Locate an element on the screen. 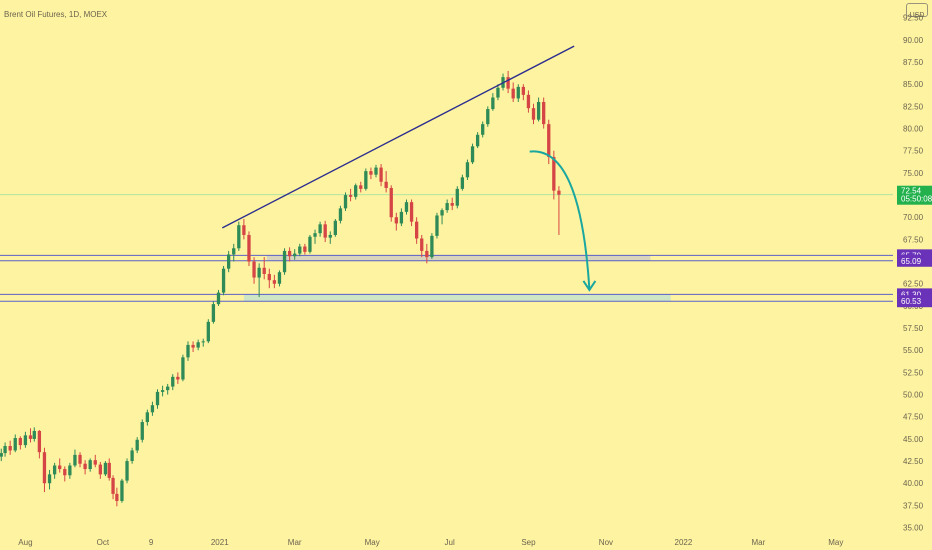  y-tick-label: 80.00 is located at coordinates (913, 129).